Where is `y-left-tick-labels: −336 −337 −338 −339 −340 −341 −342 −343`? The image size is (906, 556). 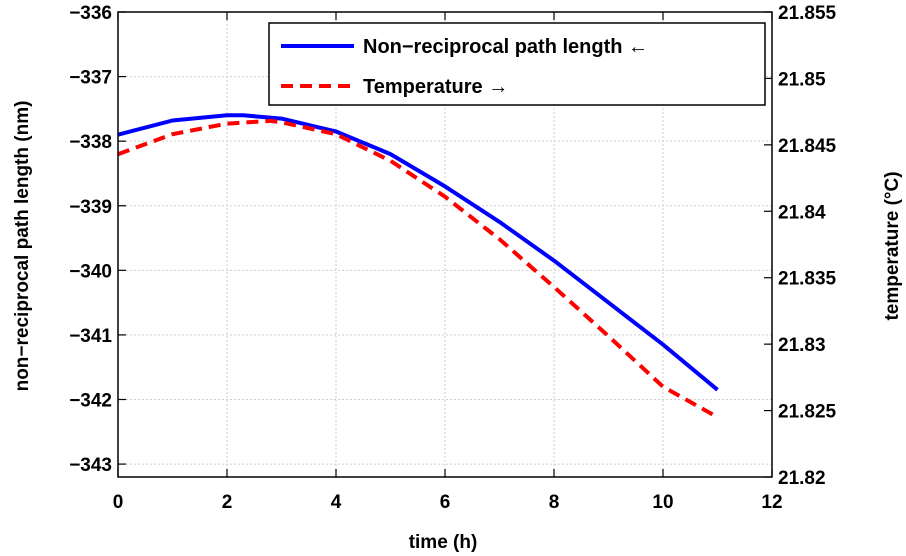
y-left-tick-labels: −336 −337 −338 −339 −340 −341 −342 −343 is located at coordinates (90, 239).